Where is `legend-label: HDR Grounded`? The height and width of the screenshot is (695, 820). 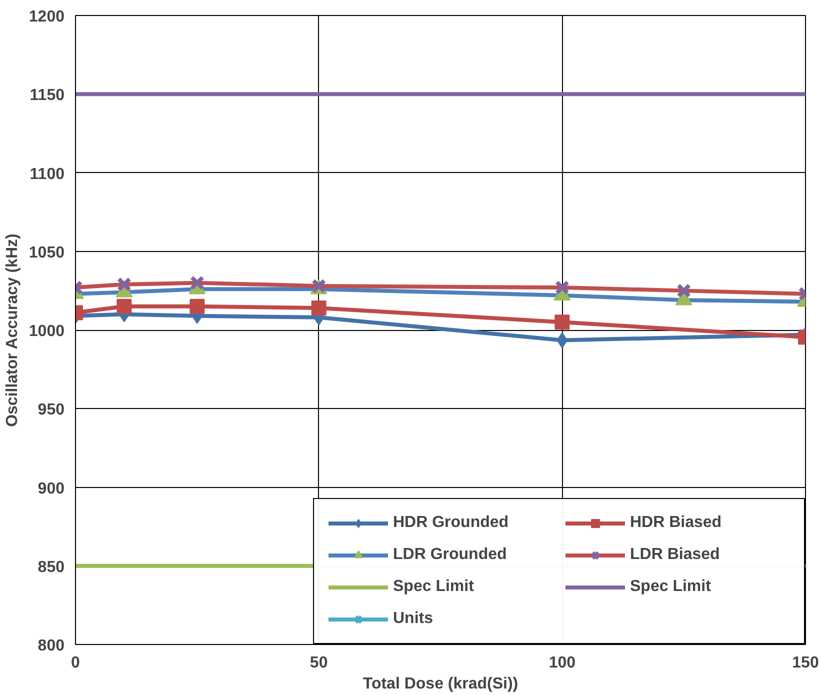 legend-label: HDR Grounded is located at coordinates (451, 523).